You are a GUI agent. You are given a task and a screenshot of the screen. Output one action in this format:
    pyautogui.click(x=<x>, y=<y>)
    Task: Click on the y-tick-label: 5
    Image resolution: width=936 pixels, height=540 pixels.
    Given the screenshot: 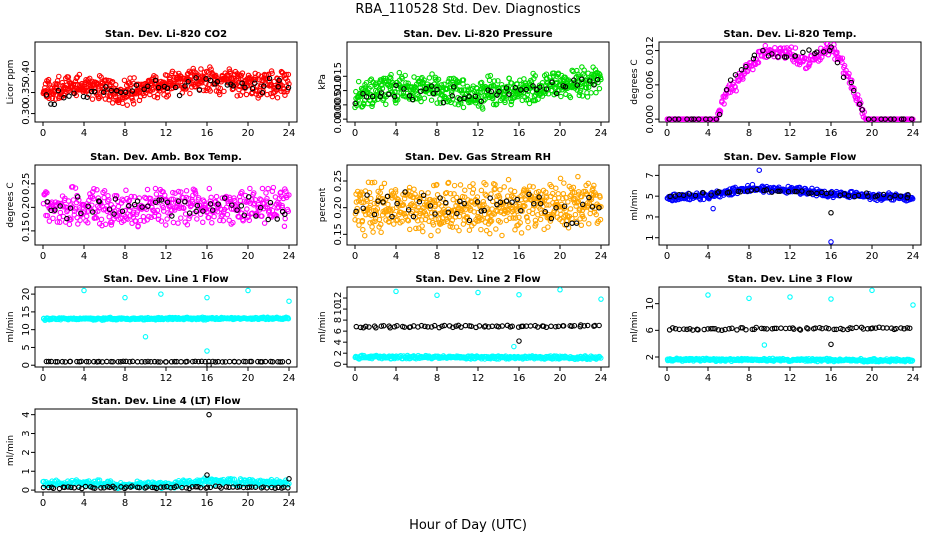 What is the action you would take?
    pyautogui.click(x=650, y=196)
    